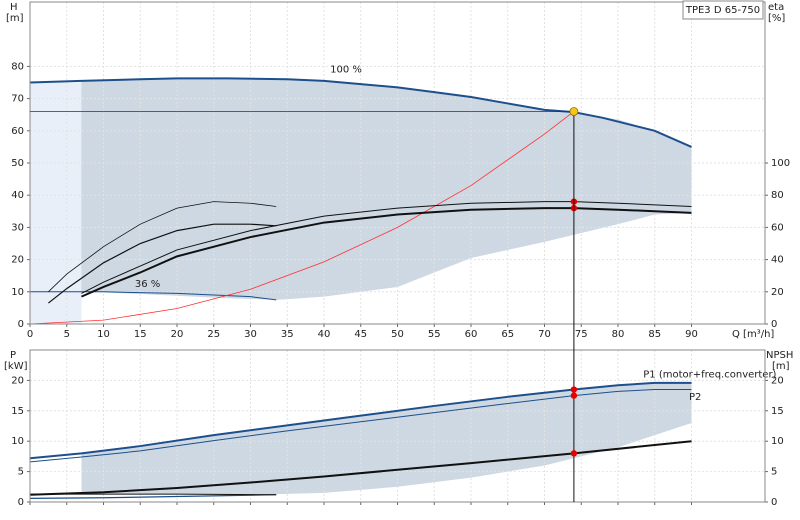 The height and width of the screenshot is (520, 800). What do you see at coordinates (776, 18) in the screenshot?
I see `y2-unit: [%]` at bounding box center [776, 18].